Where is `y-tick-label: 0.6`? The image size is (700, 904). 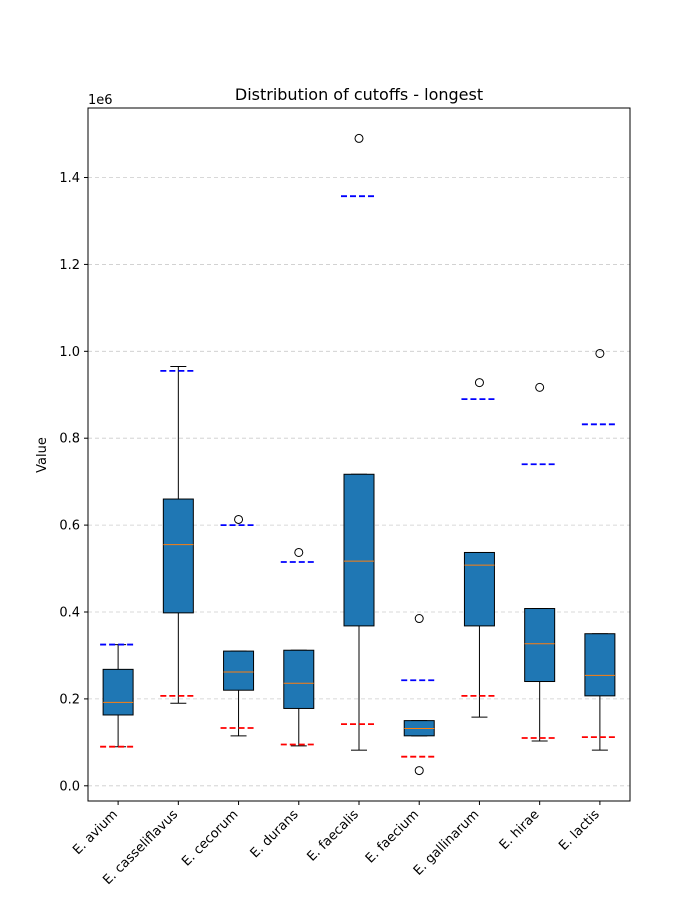 y-tick-label: 0.6 is located at coordinates (69, 526).